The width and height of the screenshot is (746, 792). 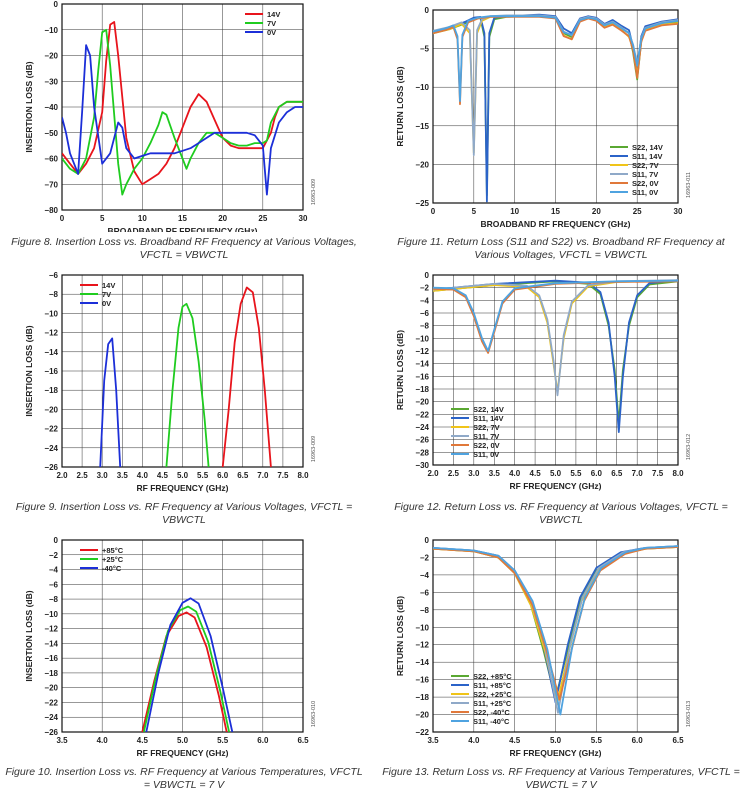 I want to click on legend-label: S22, -40°C, so click(x=491, y=712).